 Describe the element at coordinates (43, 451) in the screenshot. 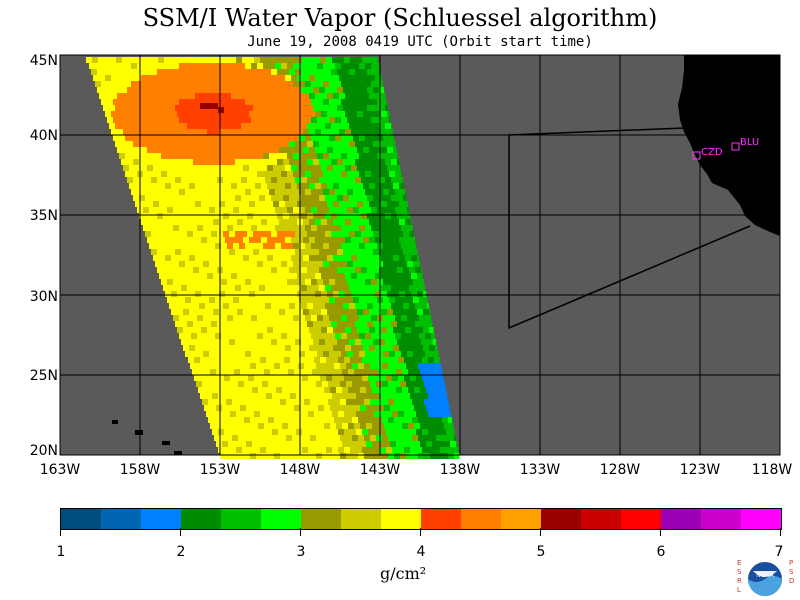

I see `lat-label-20n: 20N` at that location.